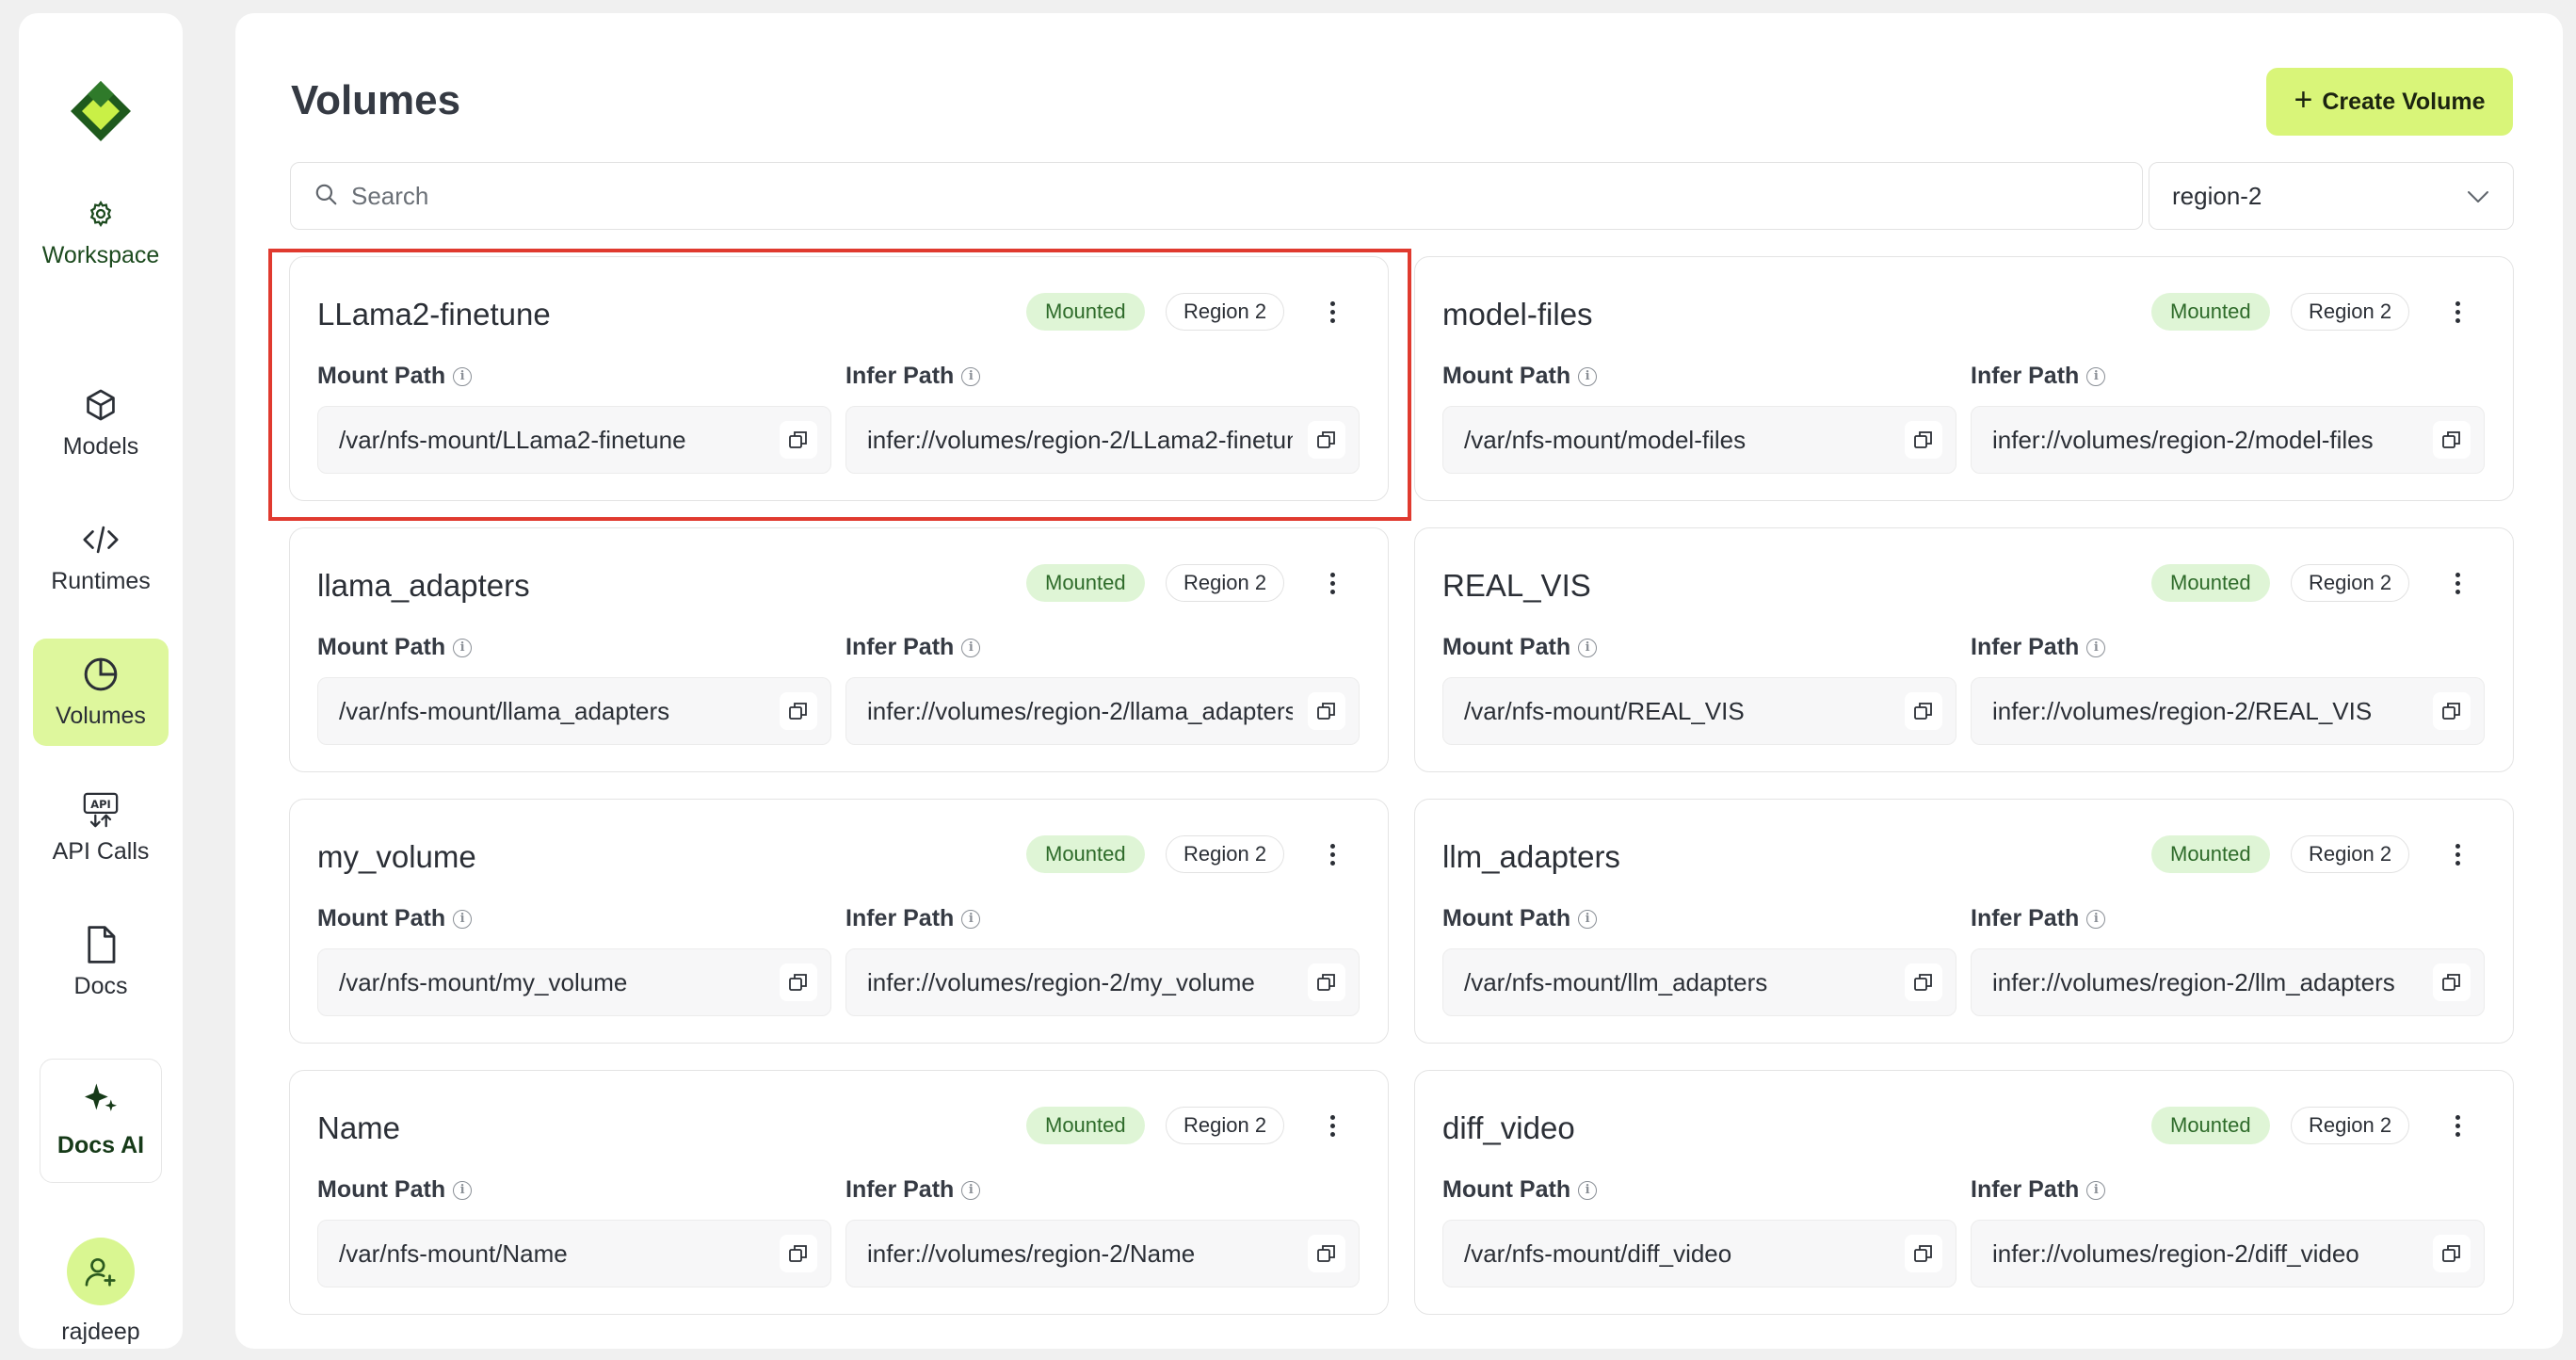  I want to click on infer-path-value: infer://volumes/region-2/LLama2-finetune, so click(1080, 439).